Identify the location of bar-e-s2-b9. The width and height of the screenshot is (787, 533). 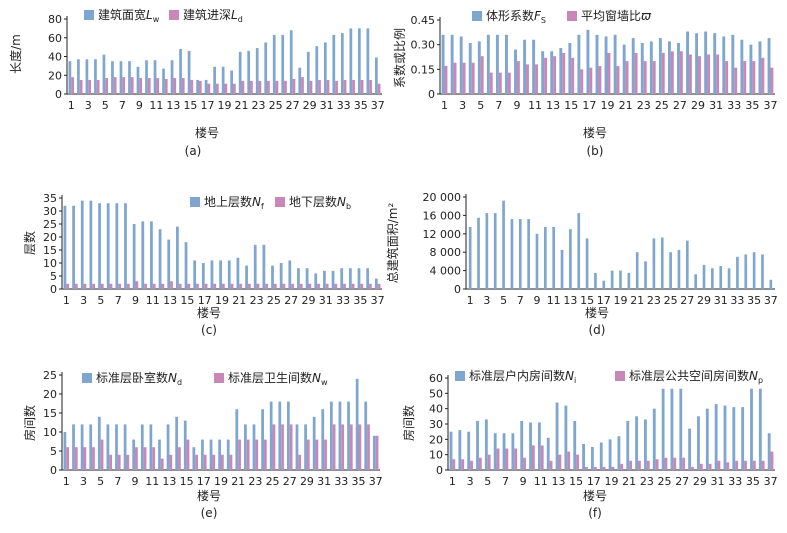
(136, 458).